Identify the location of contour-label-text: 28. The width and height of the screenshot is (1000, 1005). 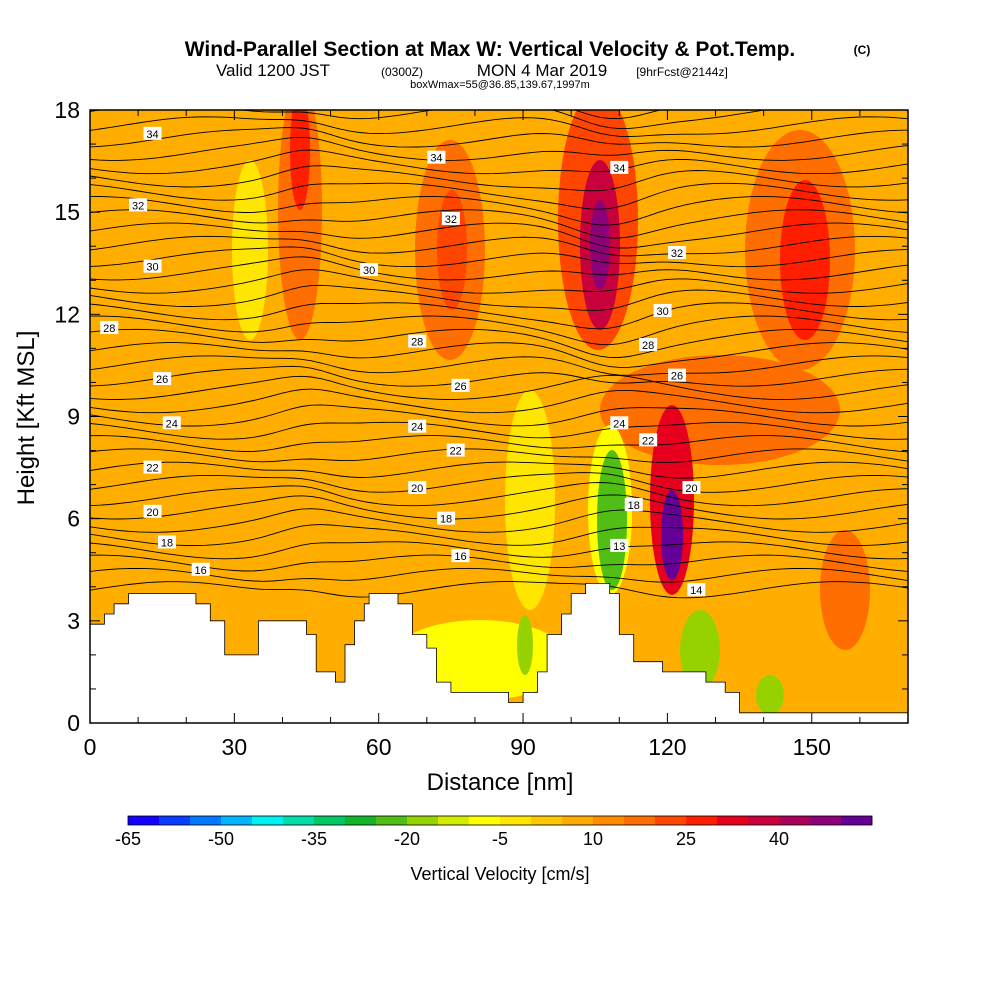
(109, 329).